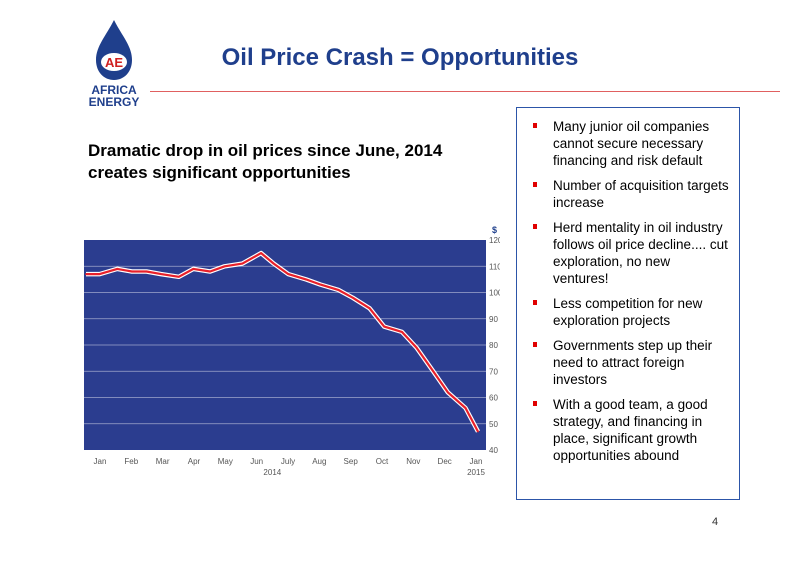 The width and height of the screenshot is (800, 565). Describe the element at coordinates (163, 461) in the screenshot. I see `x-tick-label: Mar` at that location.